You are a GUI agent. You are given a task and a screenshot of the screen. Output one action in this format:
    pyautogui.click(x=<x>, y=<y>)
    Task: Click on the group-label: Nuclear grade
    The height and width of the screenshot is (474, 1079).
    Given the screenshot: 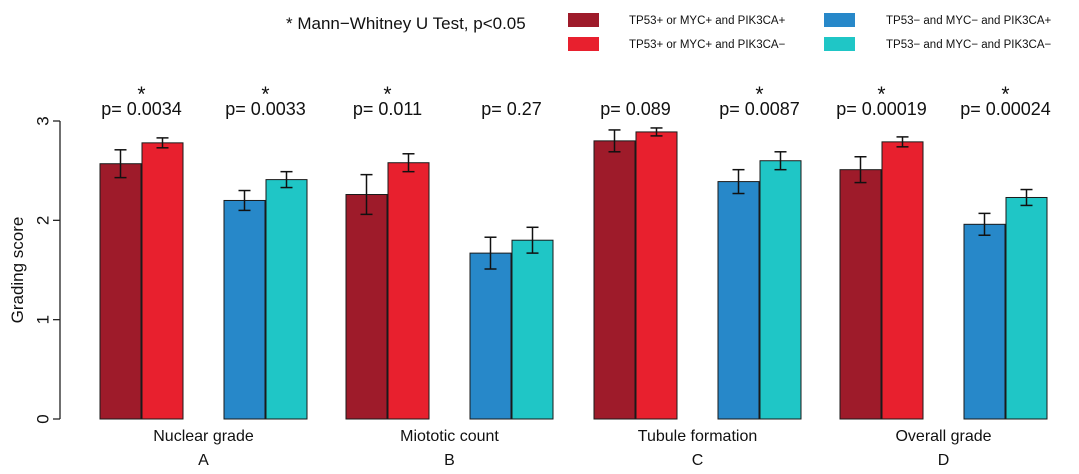 What is the action you would take?
    pyautogui.click(x=203, y=436)
    